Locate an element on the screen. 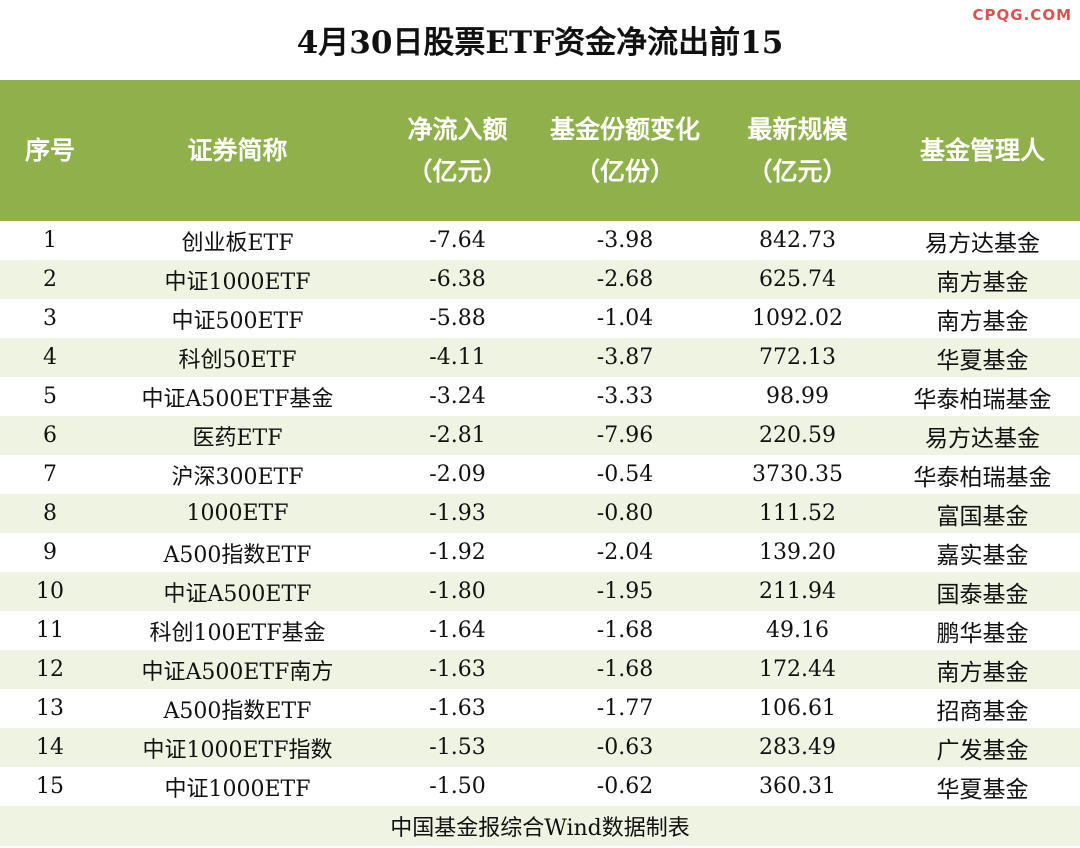  net-inflow: -1.50 is located at coordinates (457, 786).